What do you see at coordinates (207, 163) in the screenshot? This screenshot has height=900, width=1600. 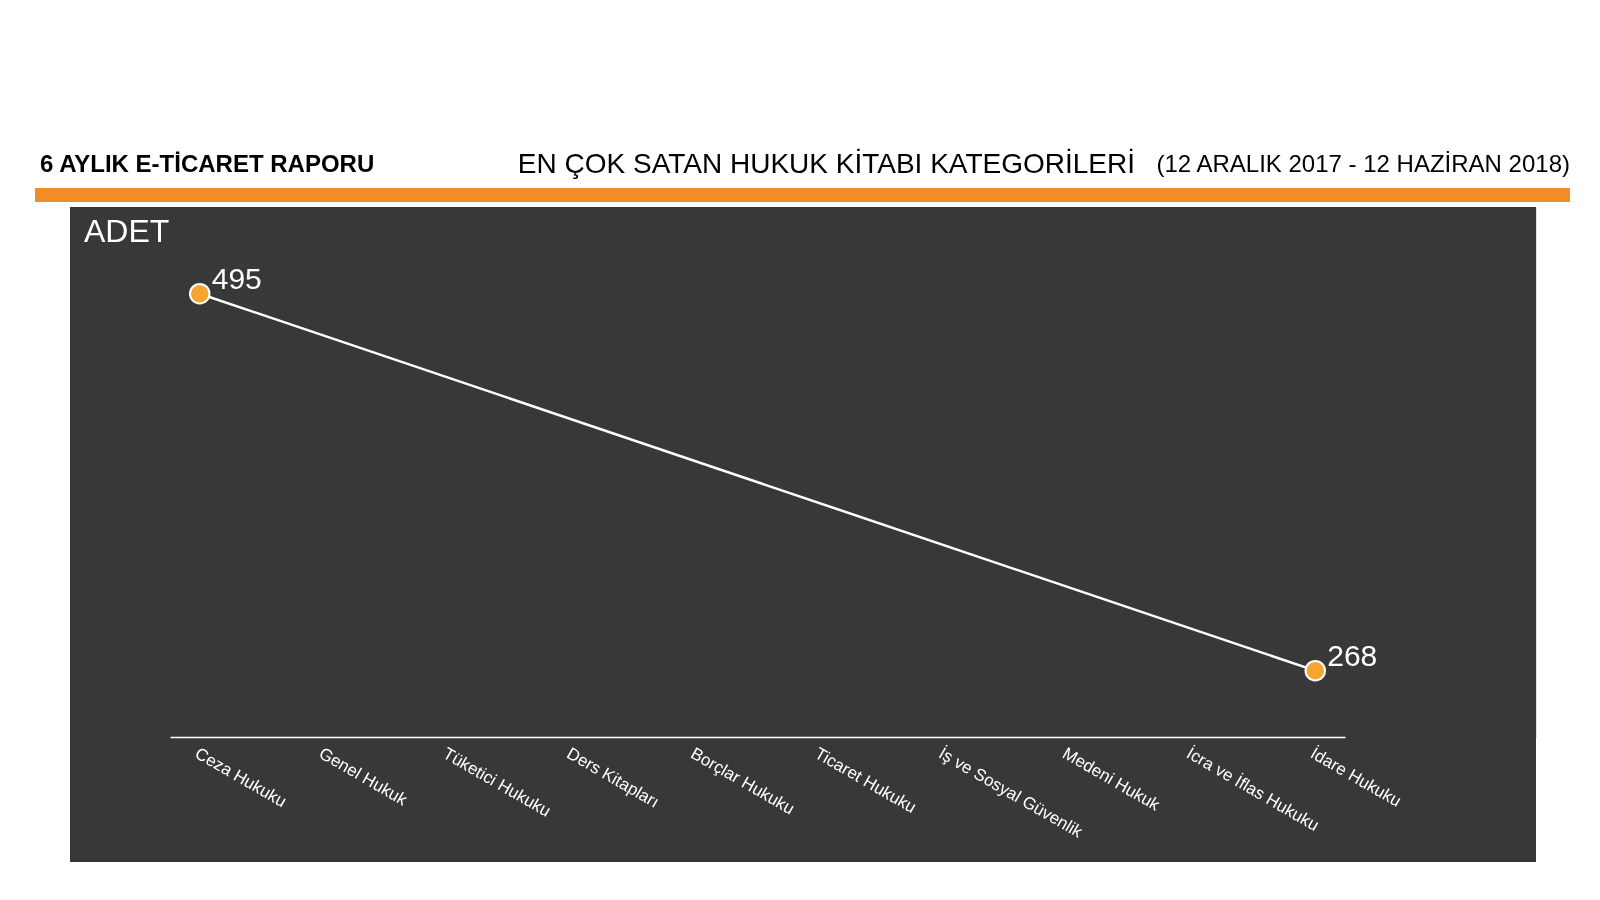 I see `text: 6 AYLIK E-TİCARET RAPORU` at bounding box center [207, 163].